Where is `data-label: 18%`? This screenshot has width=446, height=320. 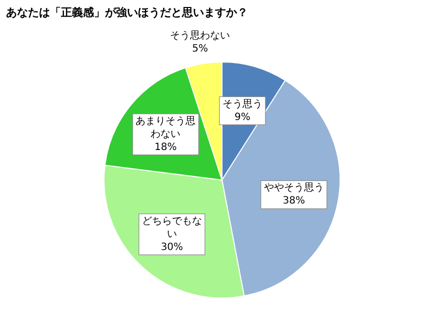
data-label: 18% is located at coordinates (165, 147).